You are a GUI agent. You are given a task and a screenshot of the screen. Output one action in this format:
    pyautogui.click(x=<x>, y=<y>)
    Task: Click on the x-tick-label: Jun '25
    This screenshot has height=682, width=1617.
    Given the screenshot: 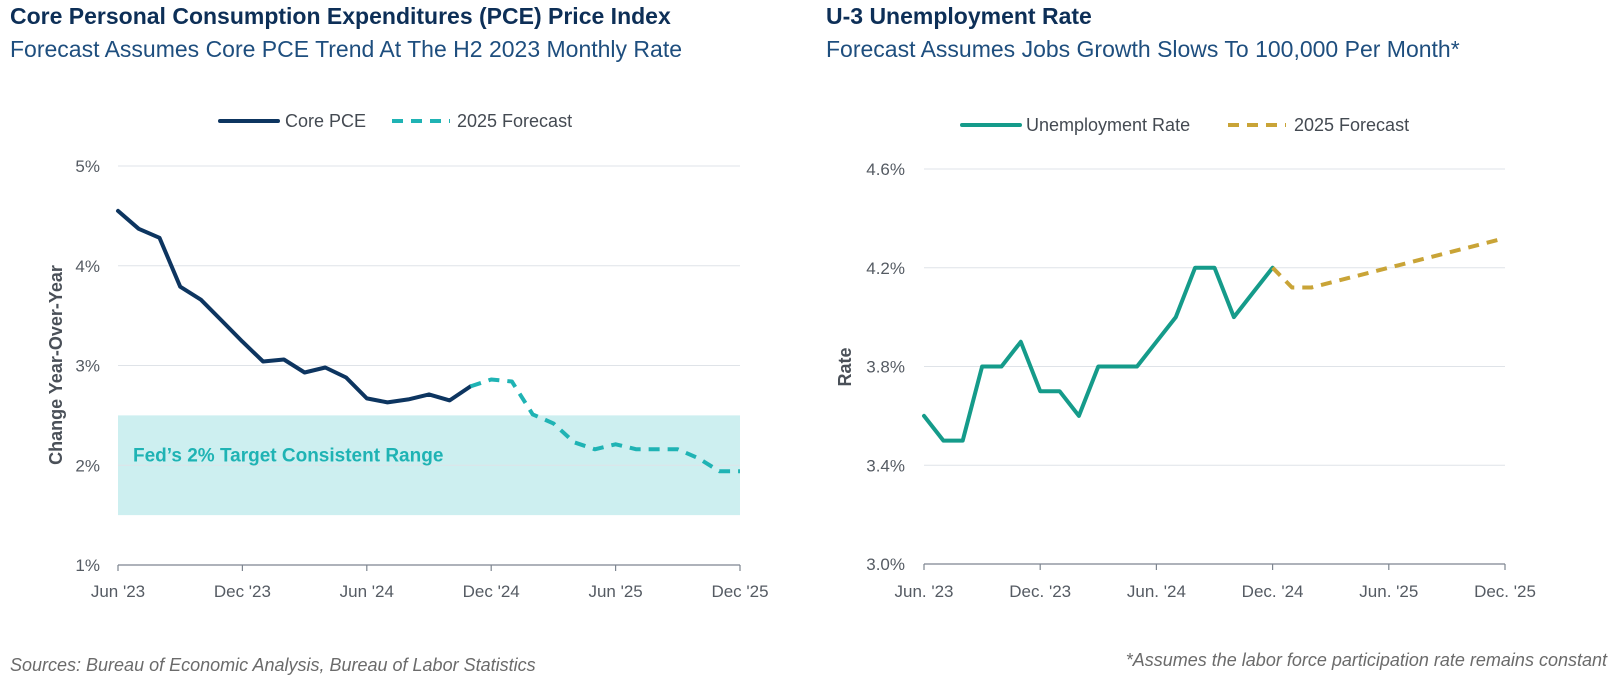 What is the action you would take?
    pyautogui.click(x=615, y=591)
    